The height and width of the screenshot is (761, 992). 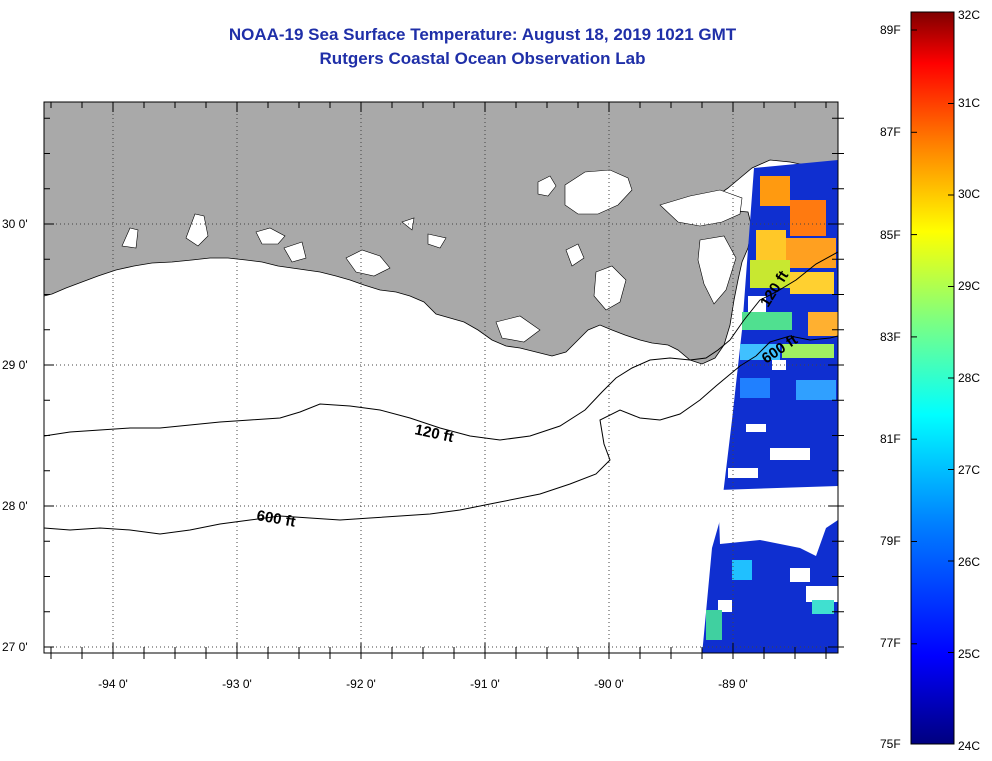 I want to click on colorbar-bottom-celsius: 24C, so click(x=969, y=746).